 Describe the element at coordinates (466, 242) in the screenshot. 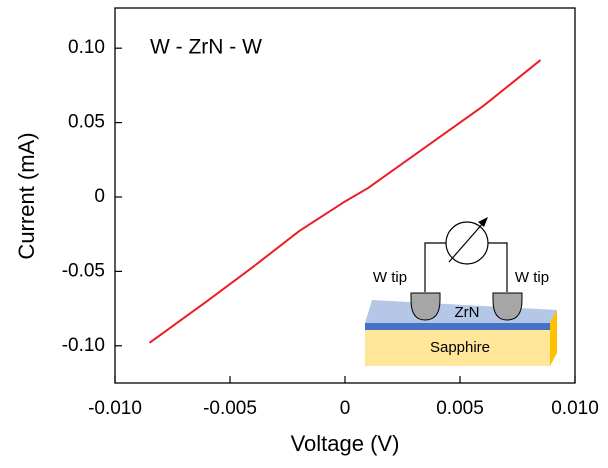

I see `meter-arrow` at that location.